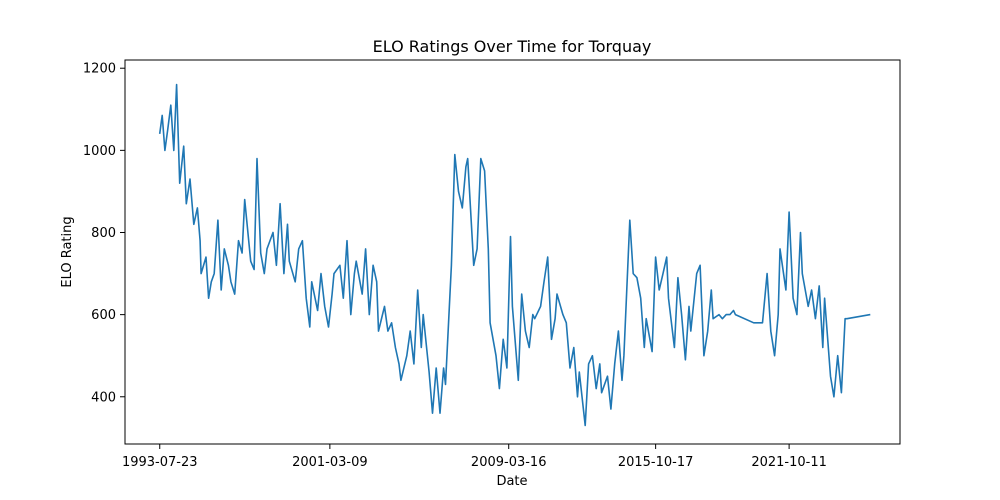  Describe the element at coordinates (160, 462) in the screenshot. I see `x-tick-label: 1993-07-23` at that location.